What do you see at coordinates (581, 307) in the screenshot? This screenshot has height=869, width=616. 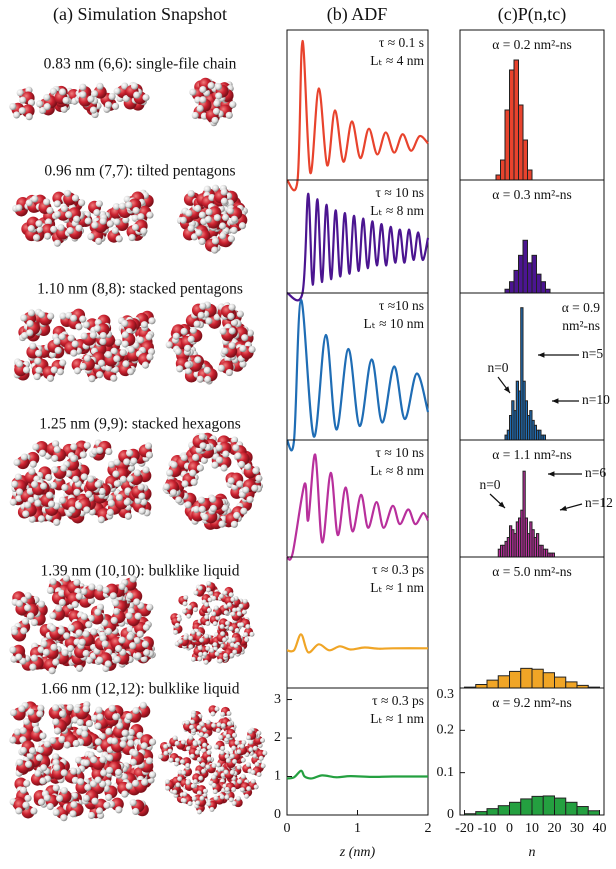 I see `annotation: α = 0.9` at bounding box center [581, 307].